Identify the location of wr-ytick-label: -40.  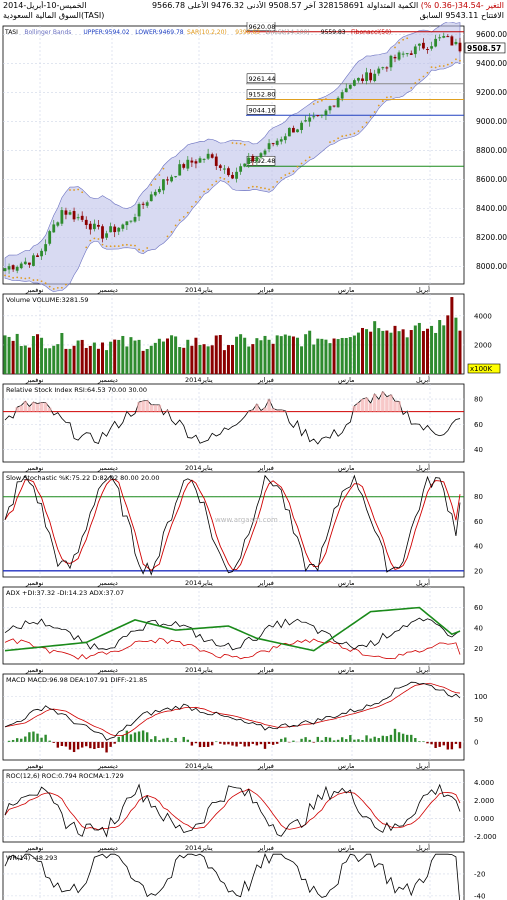
(479, 896).